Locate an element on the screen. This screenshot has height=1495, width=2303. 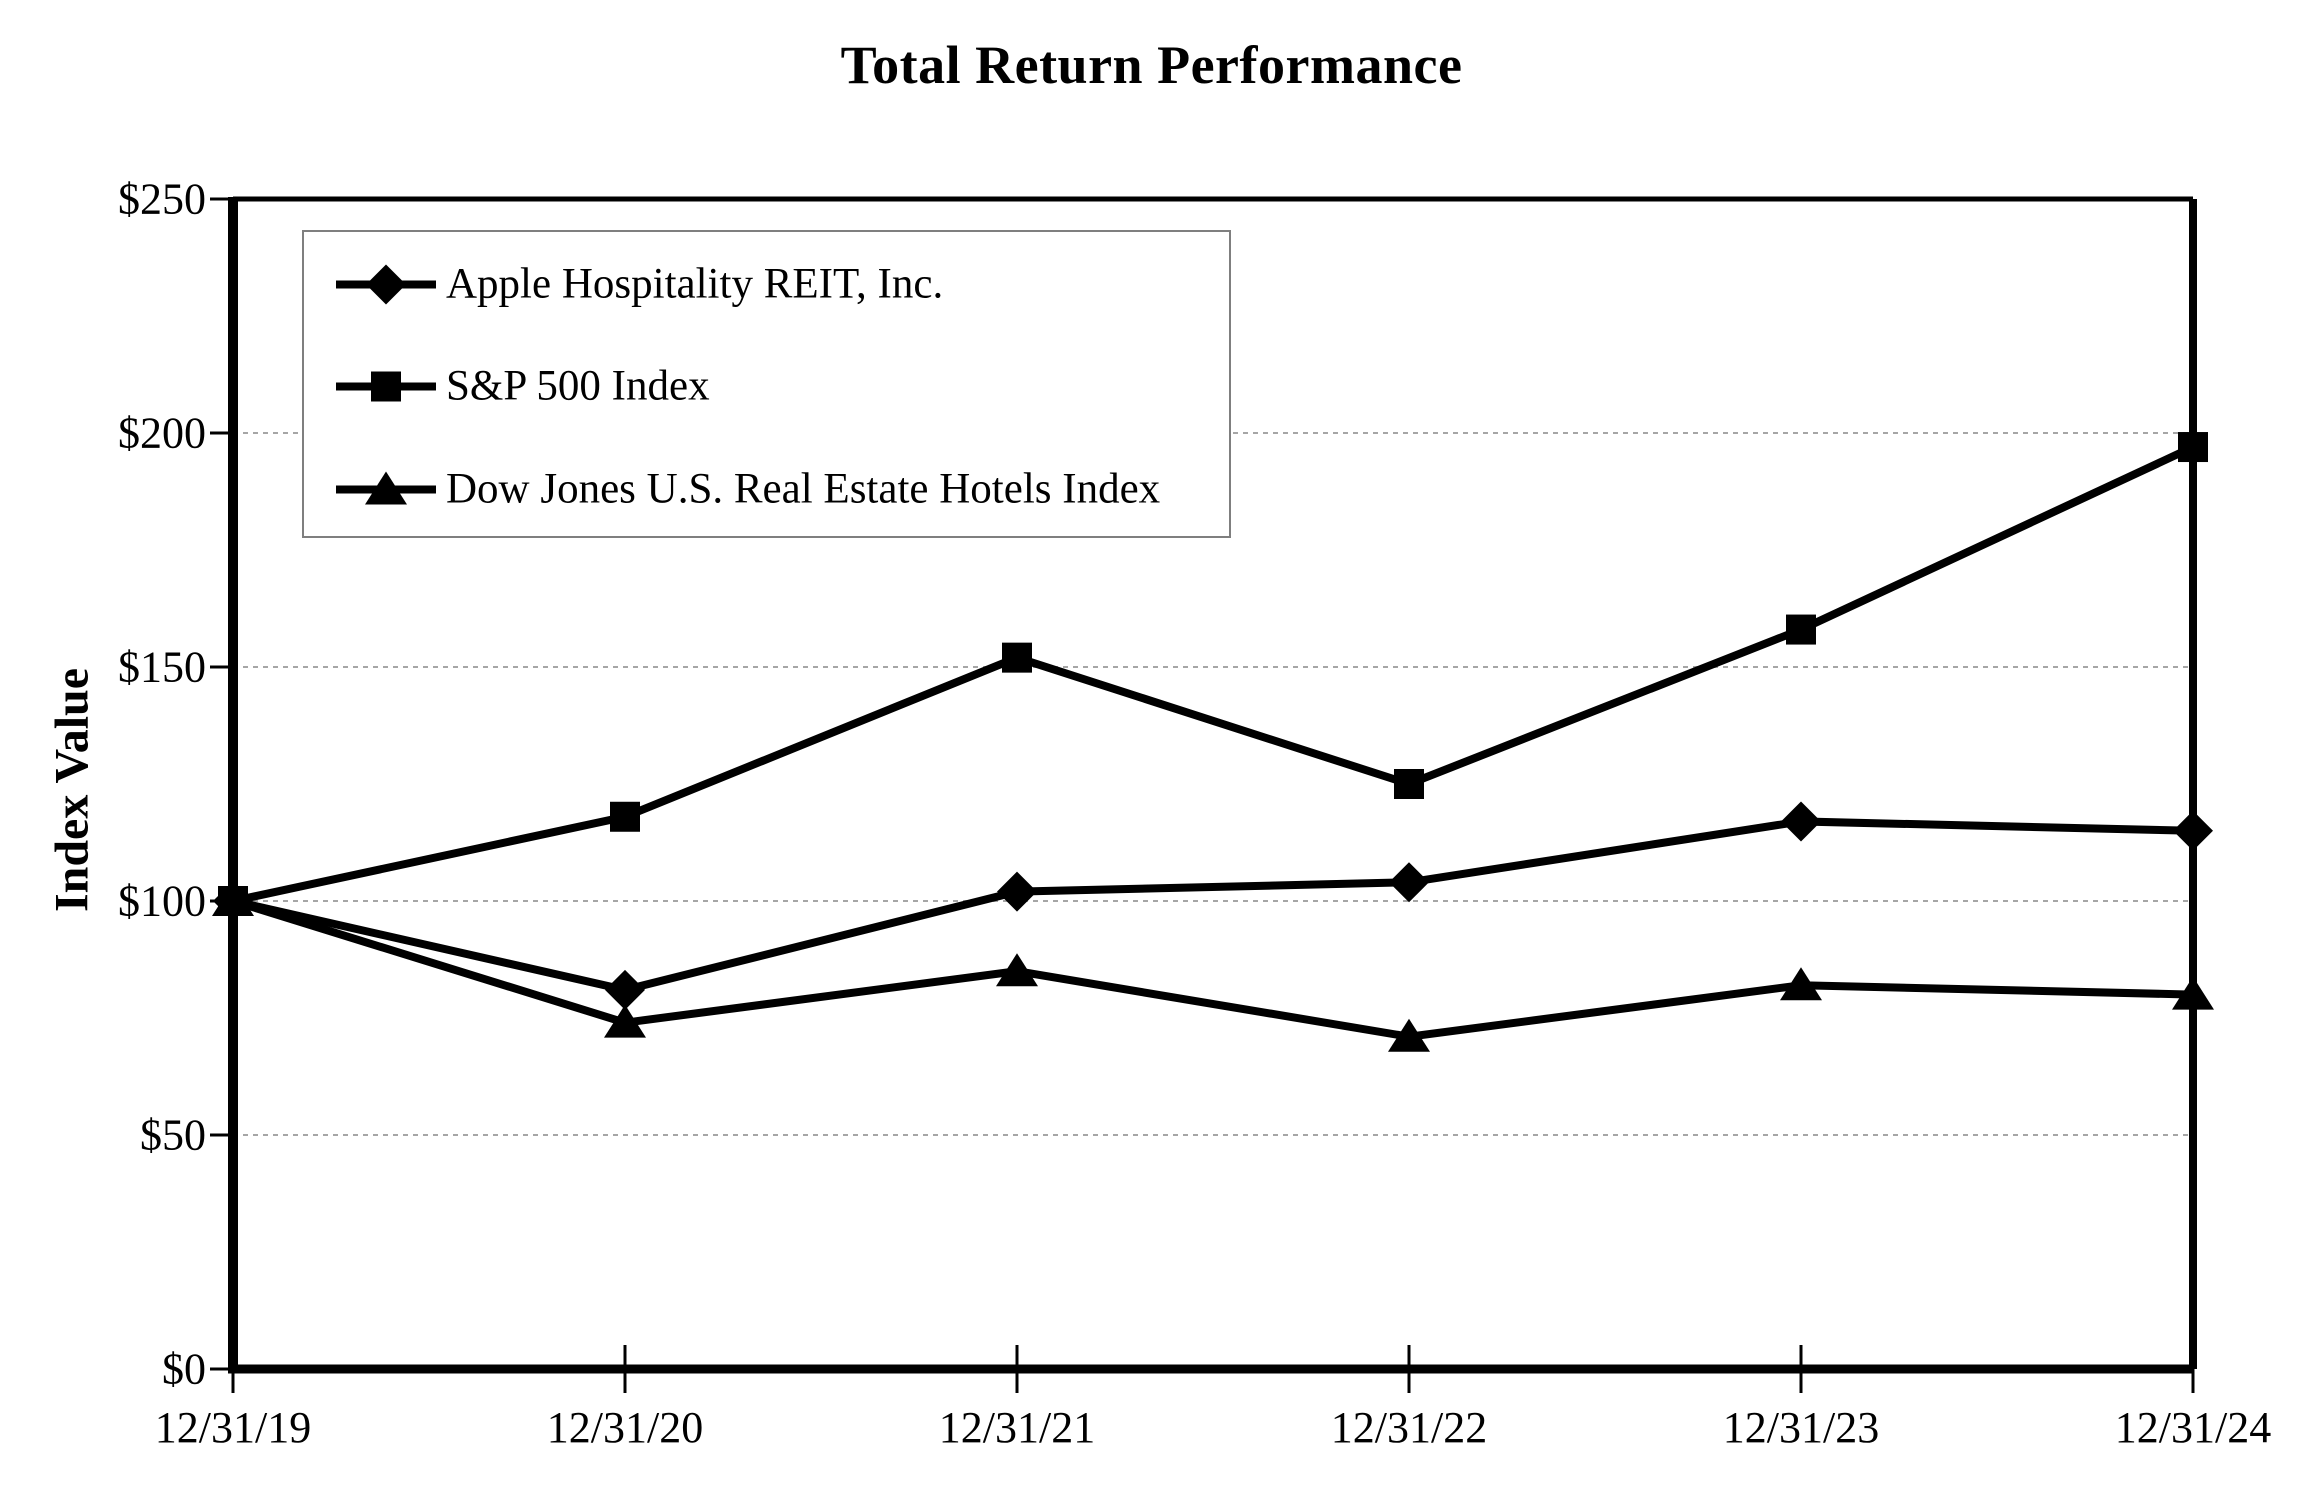
x-tick-label-2024: 12/31/24 is located at coordinates (2193, 1427).